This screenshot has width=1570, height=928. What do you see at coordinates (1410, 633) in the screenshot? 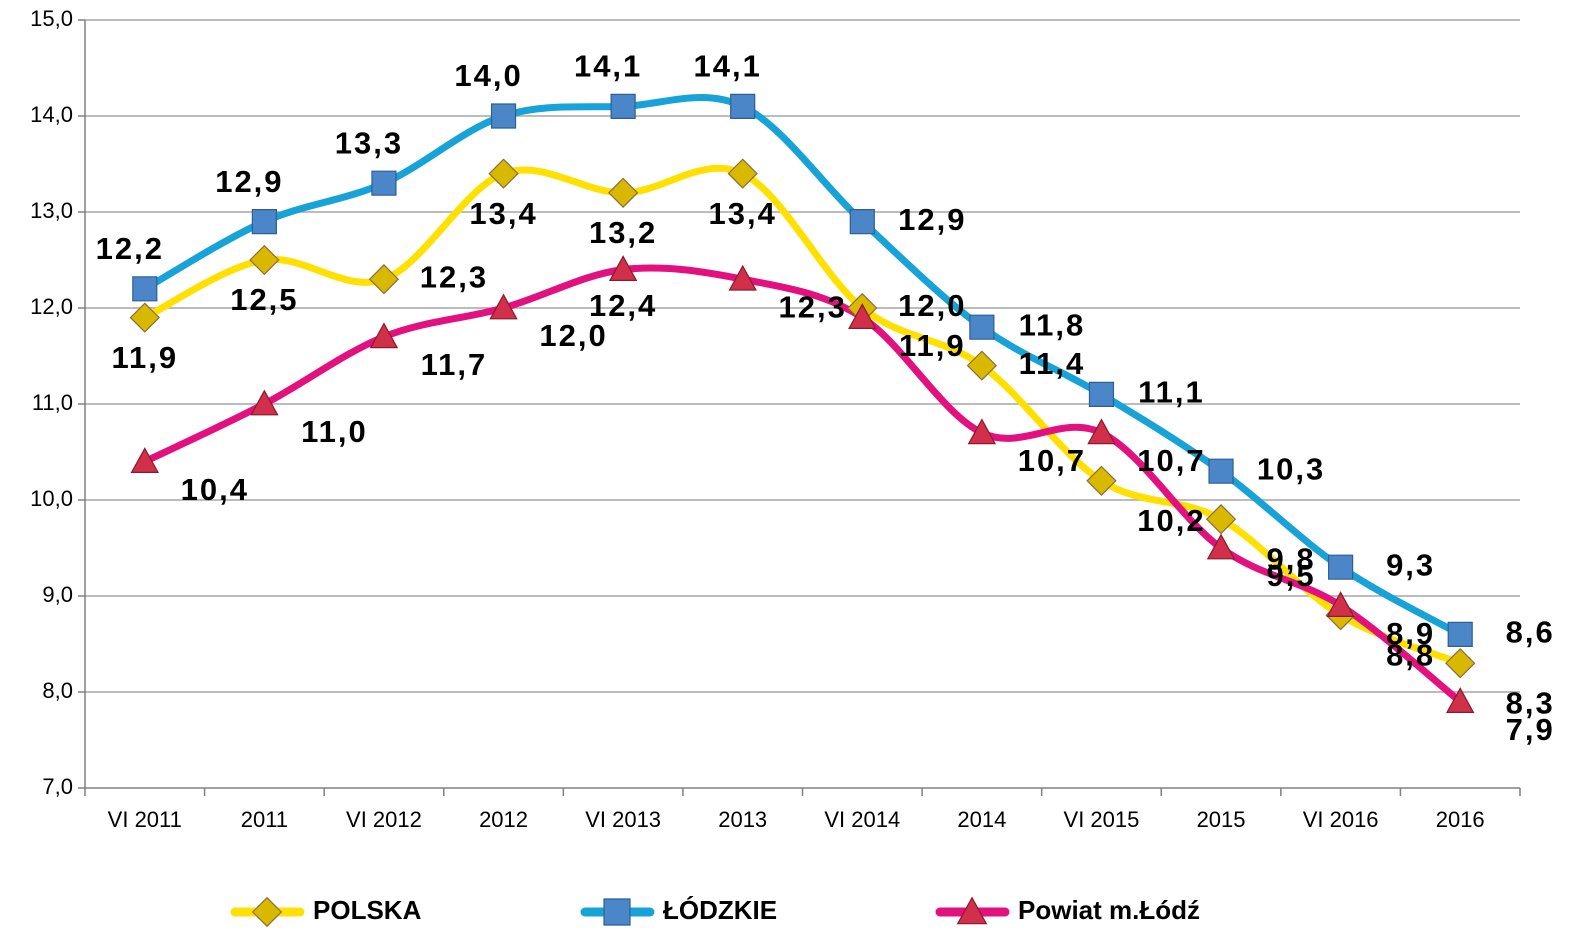
I see `data-label: 8,9` at bounding box center [1410, 633].